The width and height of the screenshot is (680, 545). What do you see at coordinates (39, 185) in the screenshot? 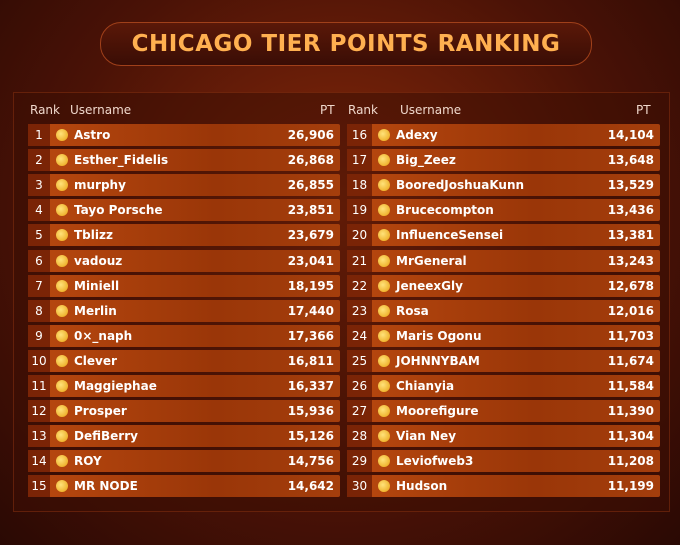
I see `rank: 3` at bounding box center [39, 185].